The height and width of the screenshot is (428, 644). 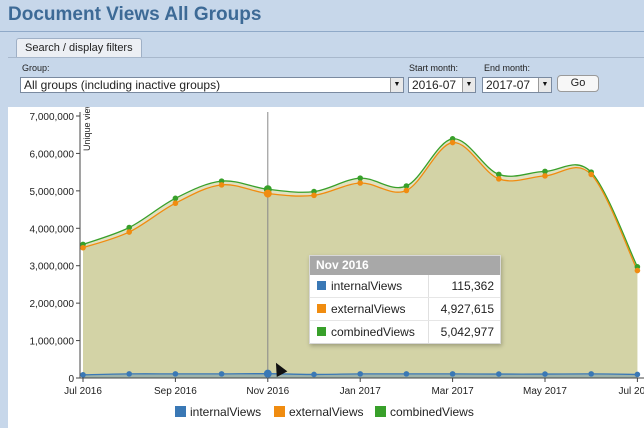 I want to click on y-tick-label: 2,000,000, so click(x=52, y=304).